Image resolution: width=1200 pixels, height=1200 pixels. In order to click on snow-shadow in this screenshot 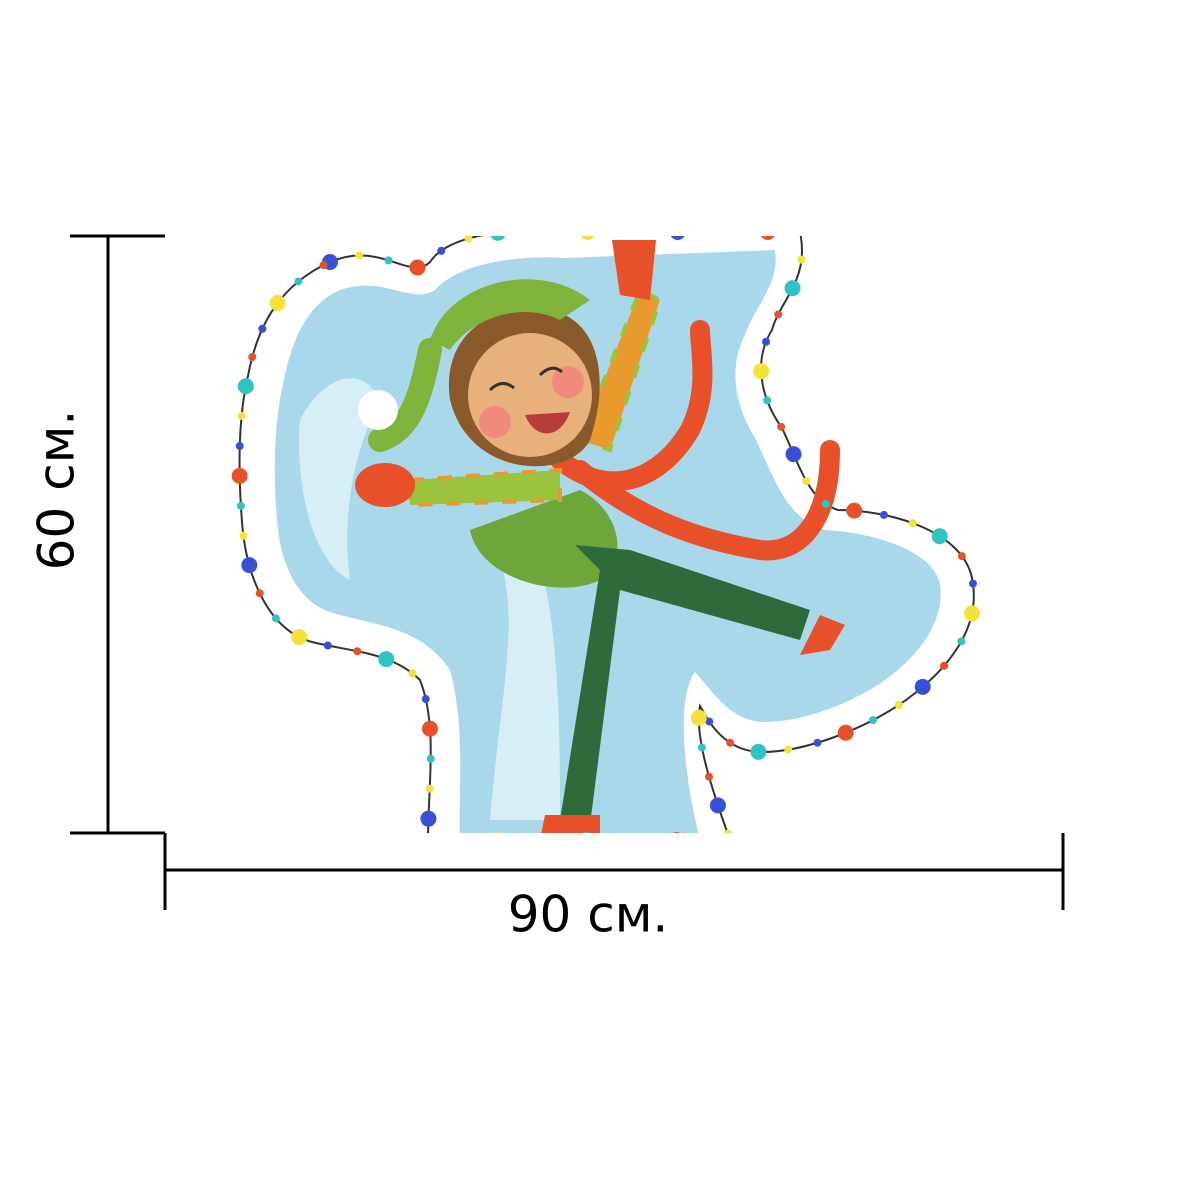, I will do `click(429, 599)`.